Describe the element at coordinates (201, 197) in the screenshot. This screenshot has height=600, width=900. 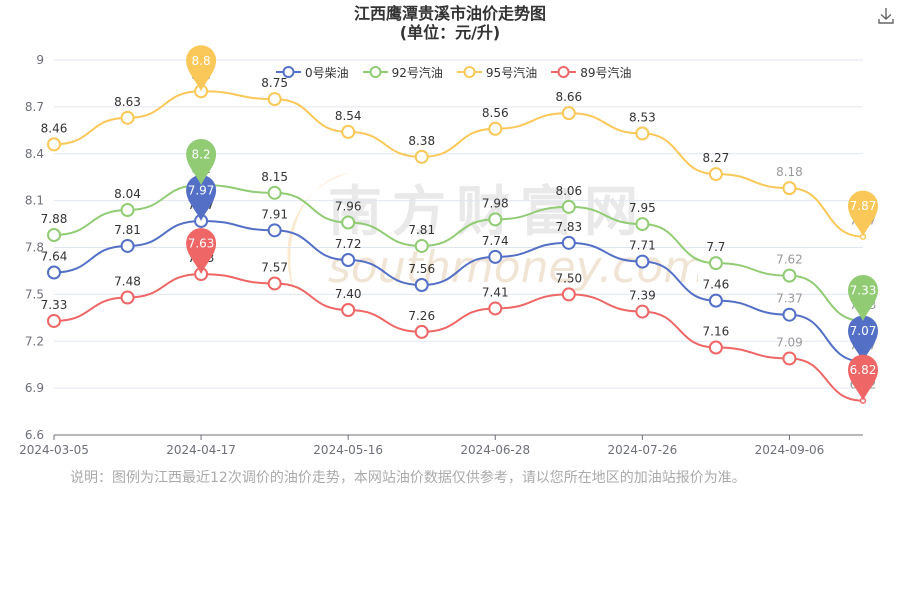
I see `max-pin: 7.97` at that location.